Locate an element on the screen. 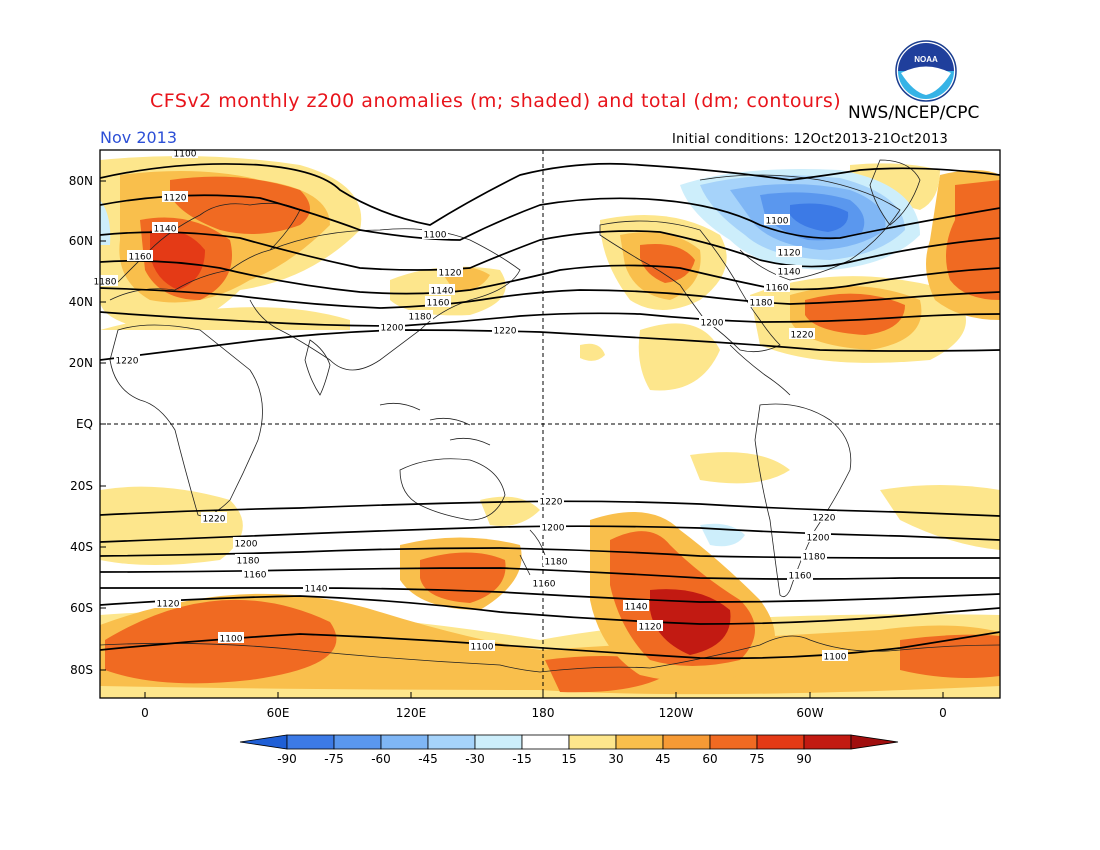 Image resolution: width=1100 pixels, height=850 pixels. initial-conditions-label: Initial conditions: 12Oct2013-21Oct2013 is located at coordinates (810, 139).